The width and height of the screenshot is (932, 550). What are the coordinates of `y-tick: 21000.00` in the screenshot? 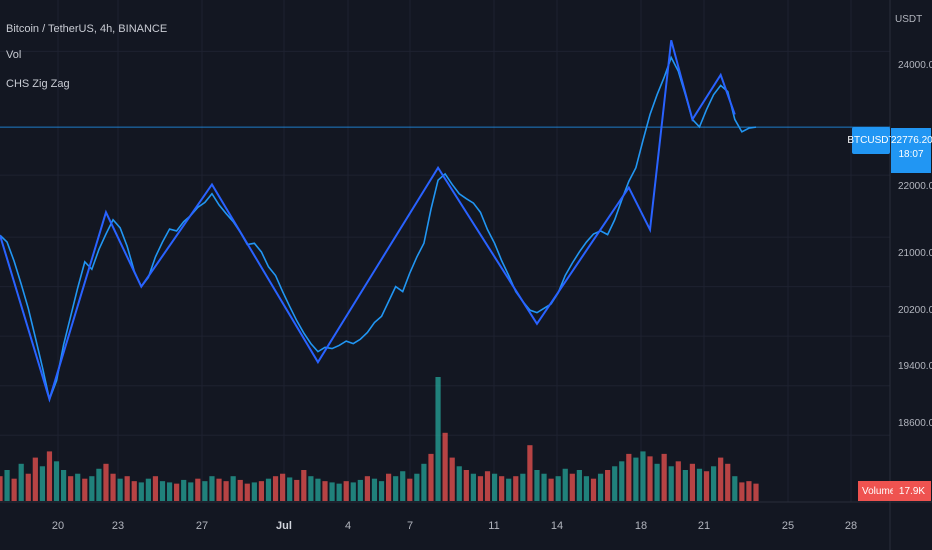 It's located at (915, 253).